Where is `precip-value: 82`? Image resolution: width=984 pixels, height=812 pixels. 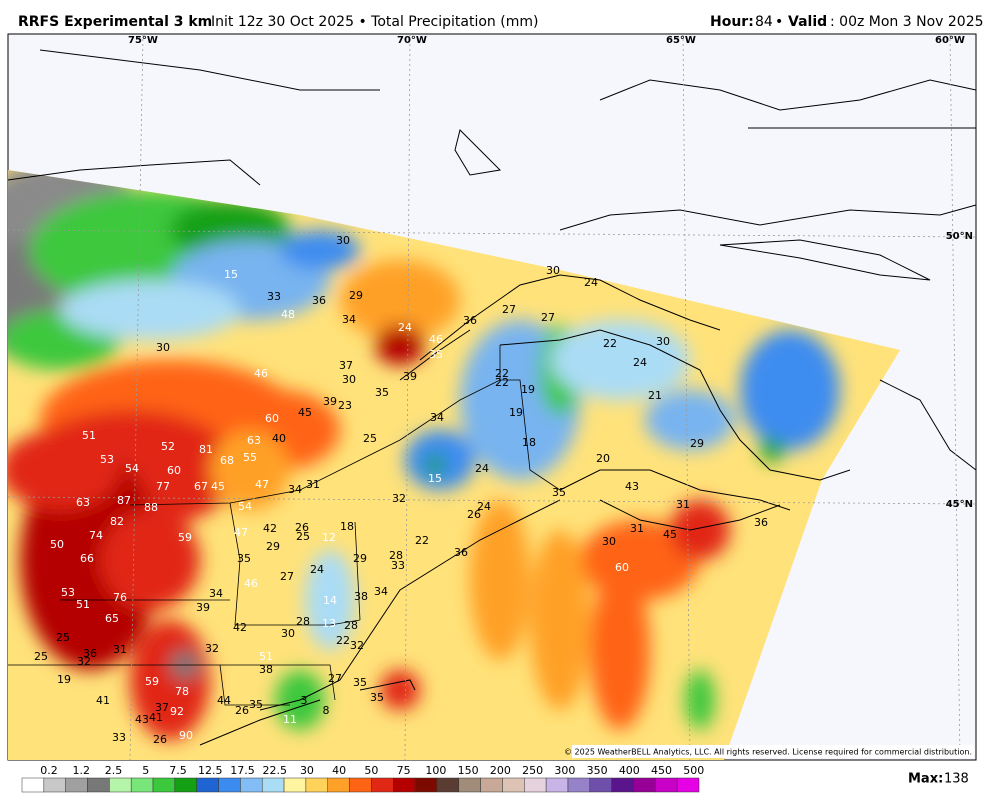 precip-value: 82 is located at coordinates (117, 521).